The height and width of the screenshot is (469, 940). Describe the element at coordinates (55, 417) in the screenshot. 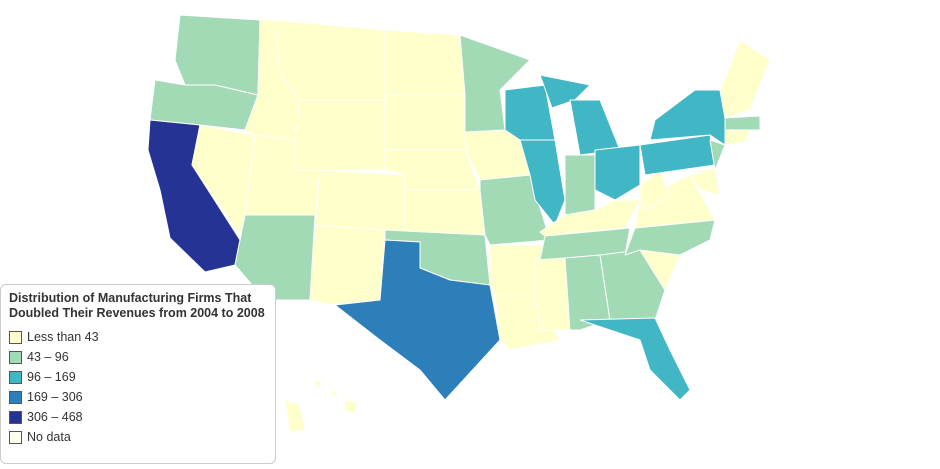

I see `legend-label: 306 – 468` at that location.